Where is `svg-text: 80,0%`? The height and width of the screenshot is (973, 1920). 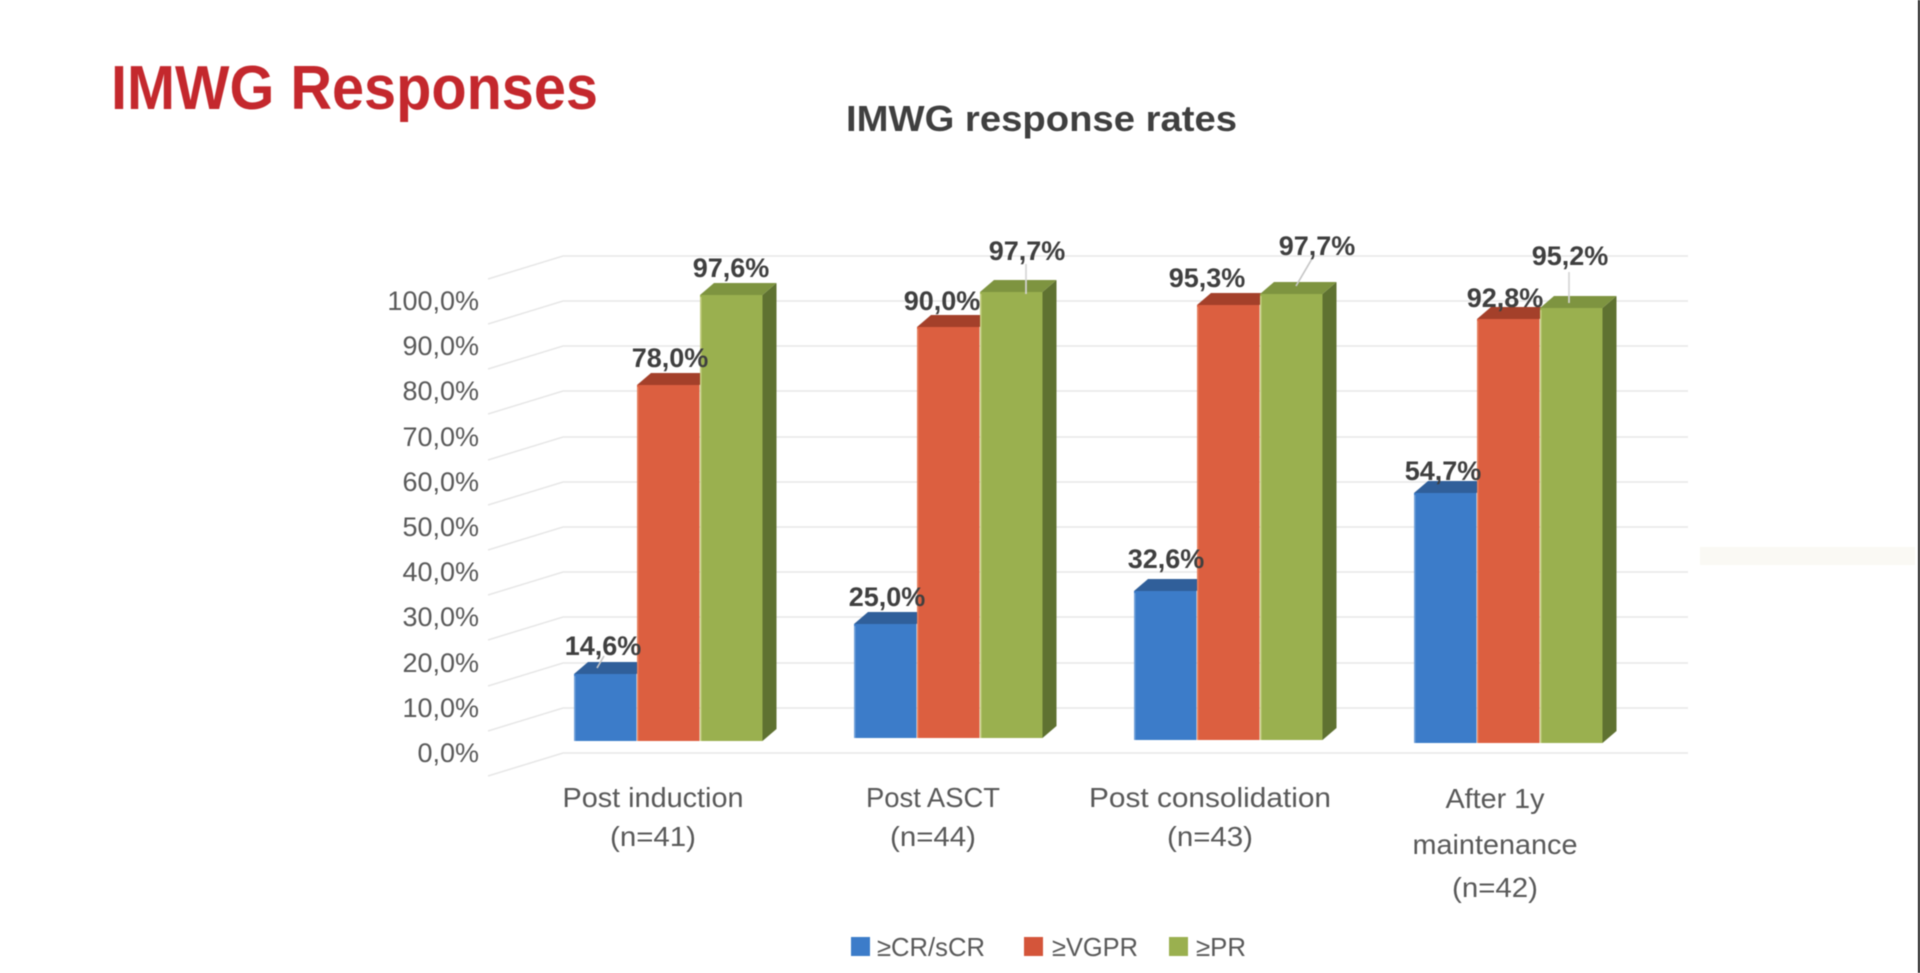
svg-text: 80,0% is located at coordinates (440, 391).